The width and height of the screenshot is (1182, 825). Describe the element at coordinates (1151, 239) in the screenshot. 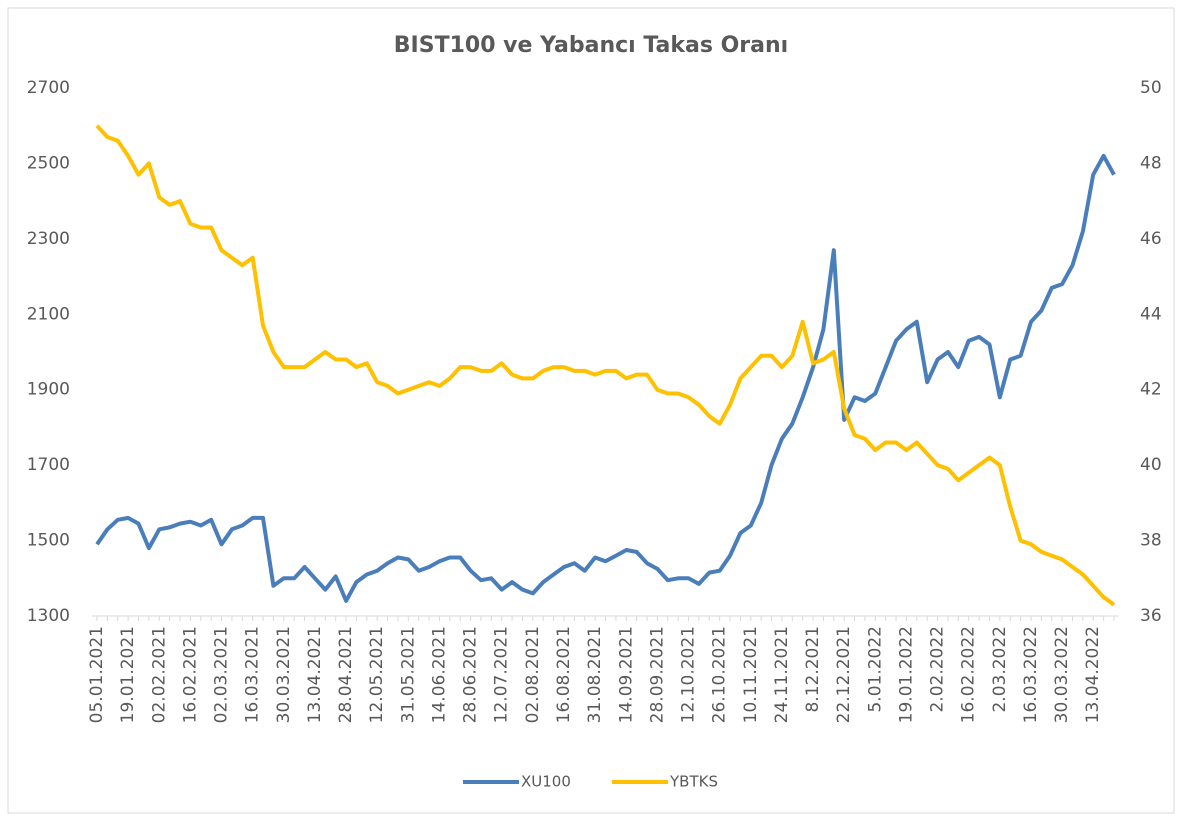

I see `y2-tick-label: 46` at that location.